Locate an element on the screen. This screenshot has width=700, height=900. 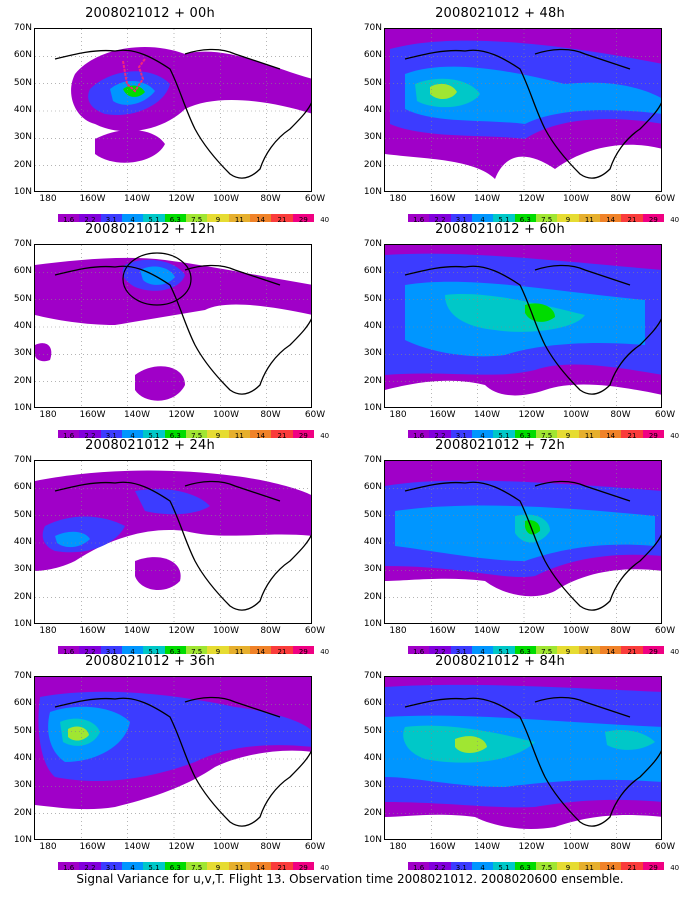
colorbar is located at coordinates (536, 430).